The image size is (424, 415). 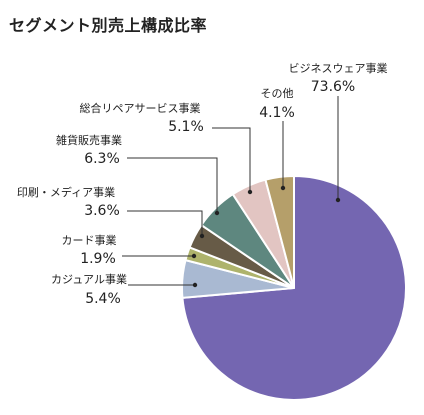 What do you see at coordinates (186, 127) in the screenshot?
I see `slice-value-label: 5.1%` at bounding box center [186, 127].